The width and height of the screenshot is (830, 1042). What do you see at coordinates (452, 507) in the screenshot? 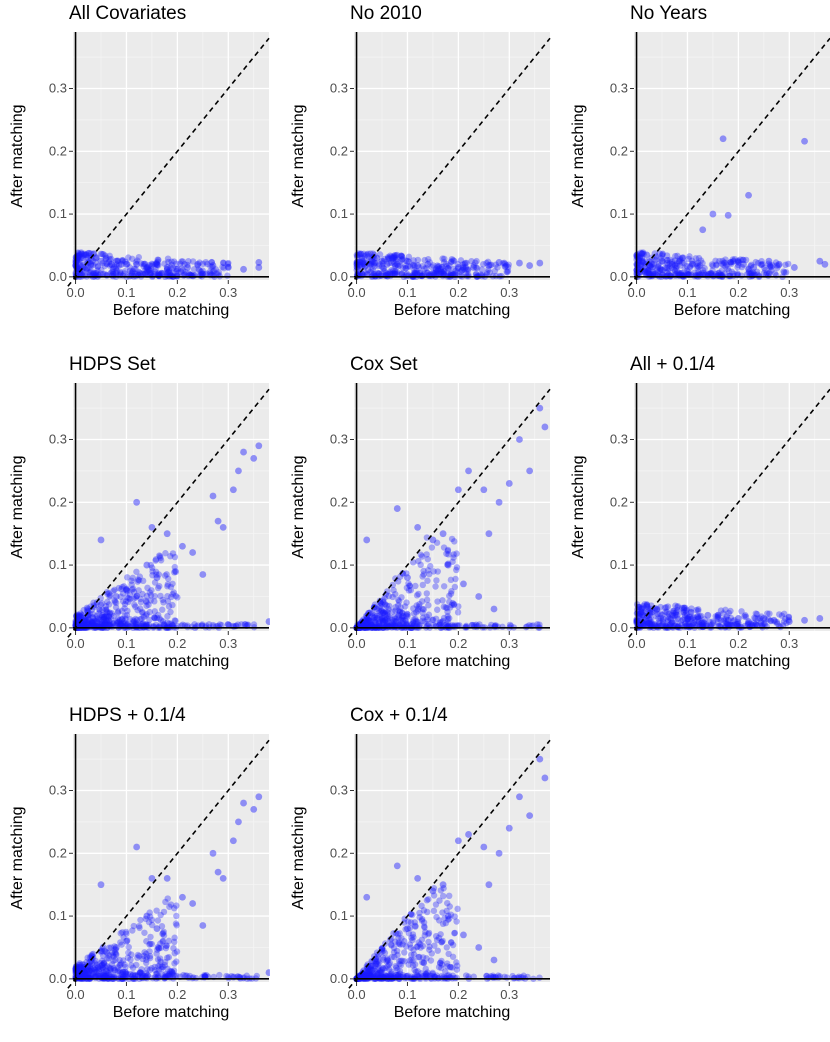
I see `plot-background` at bounding box center [452, 507].